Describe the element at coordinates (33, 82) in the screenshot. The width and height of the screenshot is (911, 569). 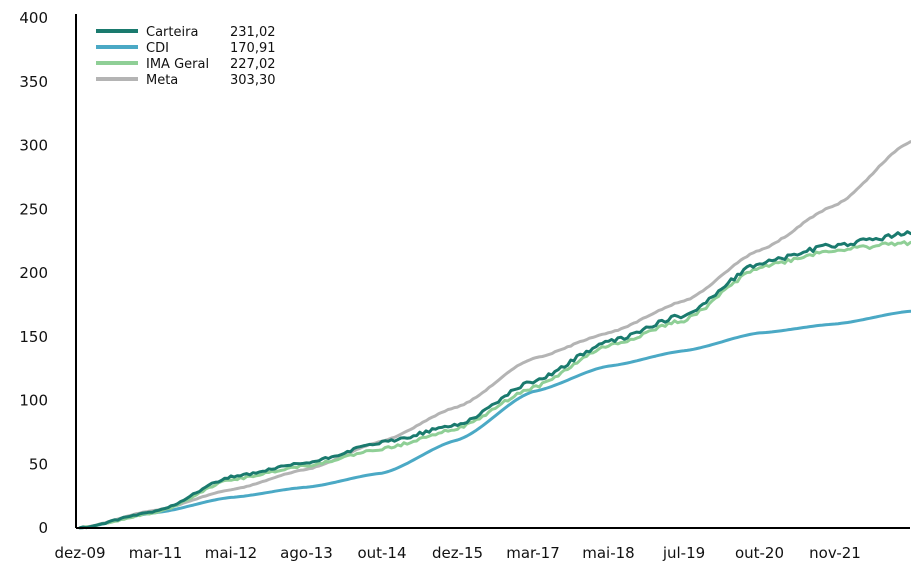
I see `y-tick-label: 350` at that location.